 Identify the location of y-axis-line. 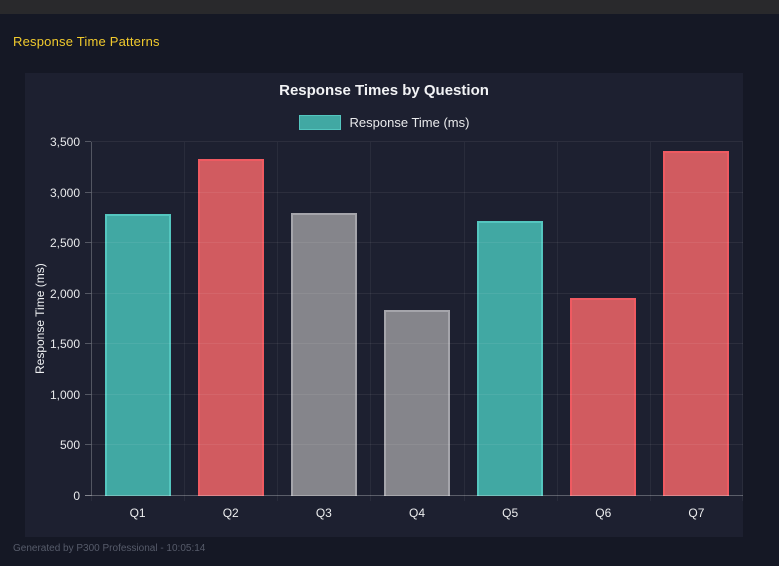
(91, 319).